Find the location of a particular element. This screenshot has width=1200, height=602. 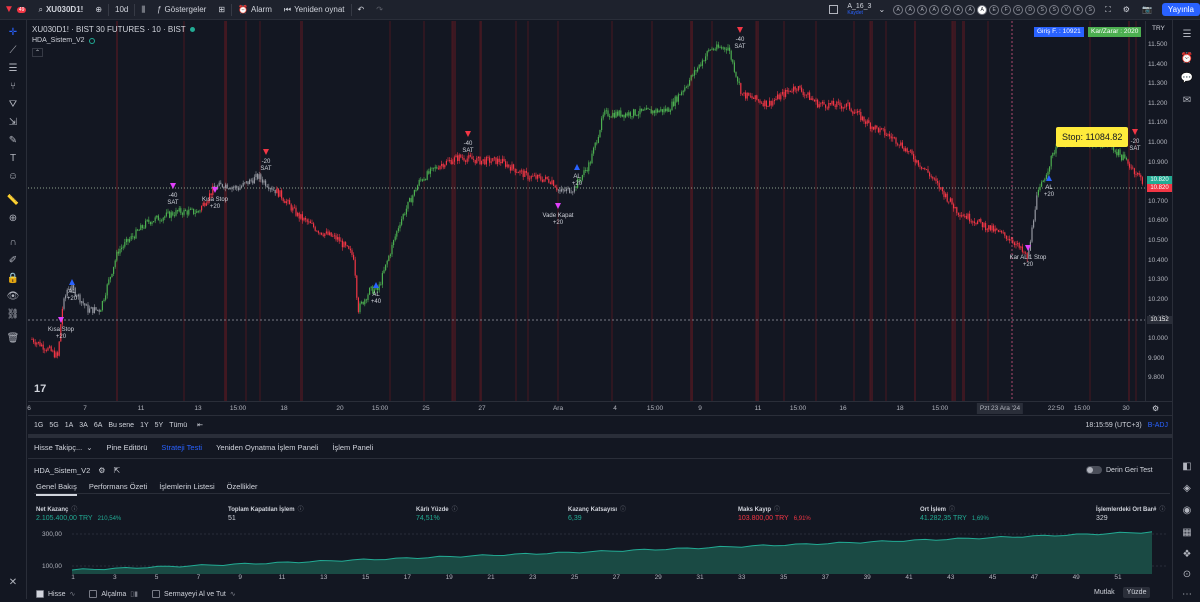

lock-drawing-icon: ✐ is located at coordinates (13, 260).